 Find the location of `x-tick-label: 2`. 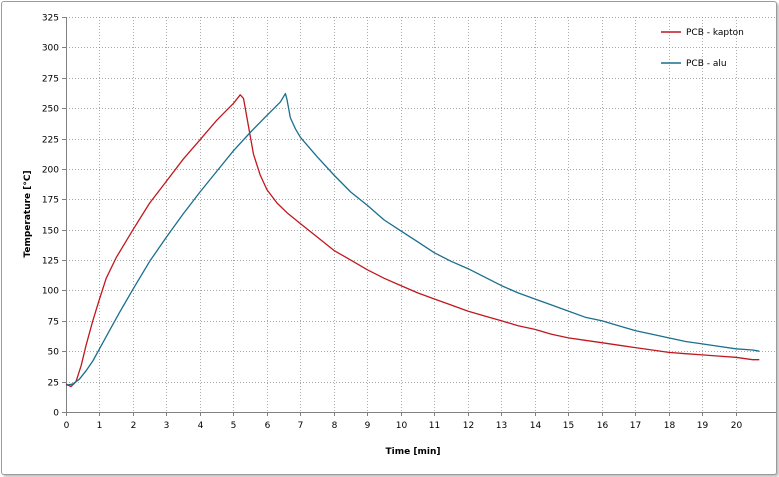

x-tick-label: 2 is located at coordinates (134, 426).